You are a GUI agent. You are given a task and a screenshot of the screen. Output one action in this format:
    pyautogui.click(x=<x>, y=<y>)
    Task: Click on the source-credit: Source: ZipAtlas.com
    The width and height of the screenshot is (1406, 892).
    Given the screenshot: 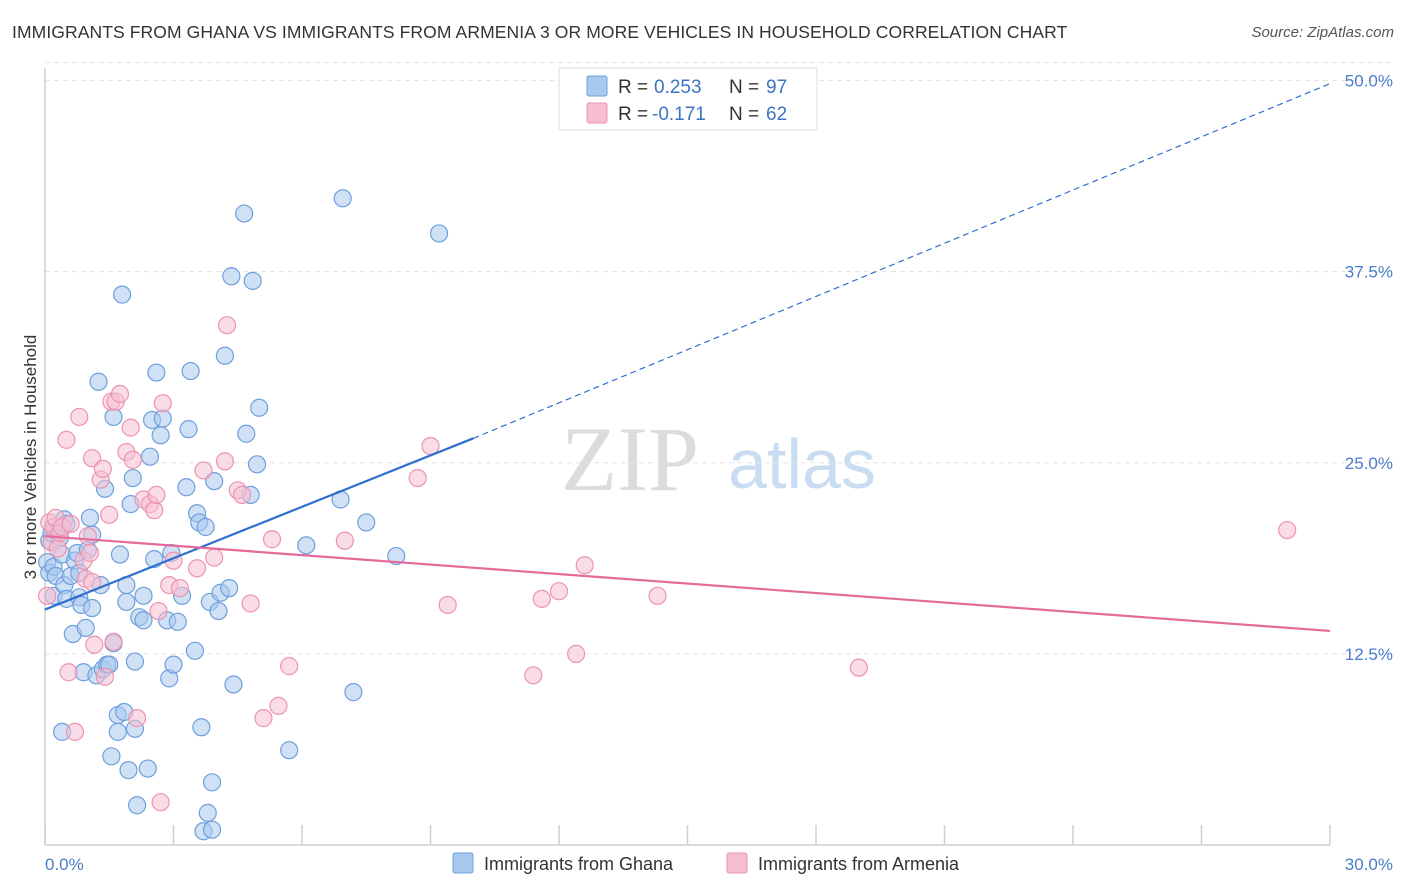 What is the action you would take?
    pyautogui.click(x=1322, y=32)
    